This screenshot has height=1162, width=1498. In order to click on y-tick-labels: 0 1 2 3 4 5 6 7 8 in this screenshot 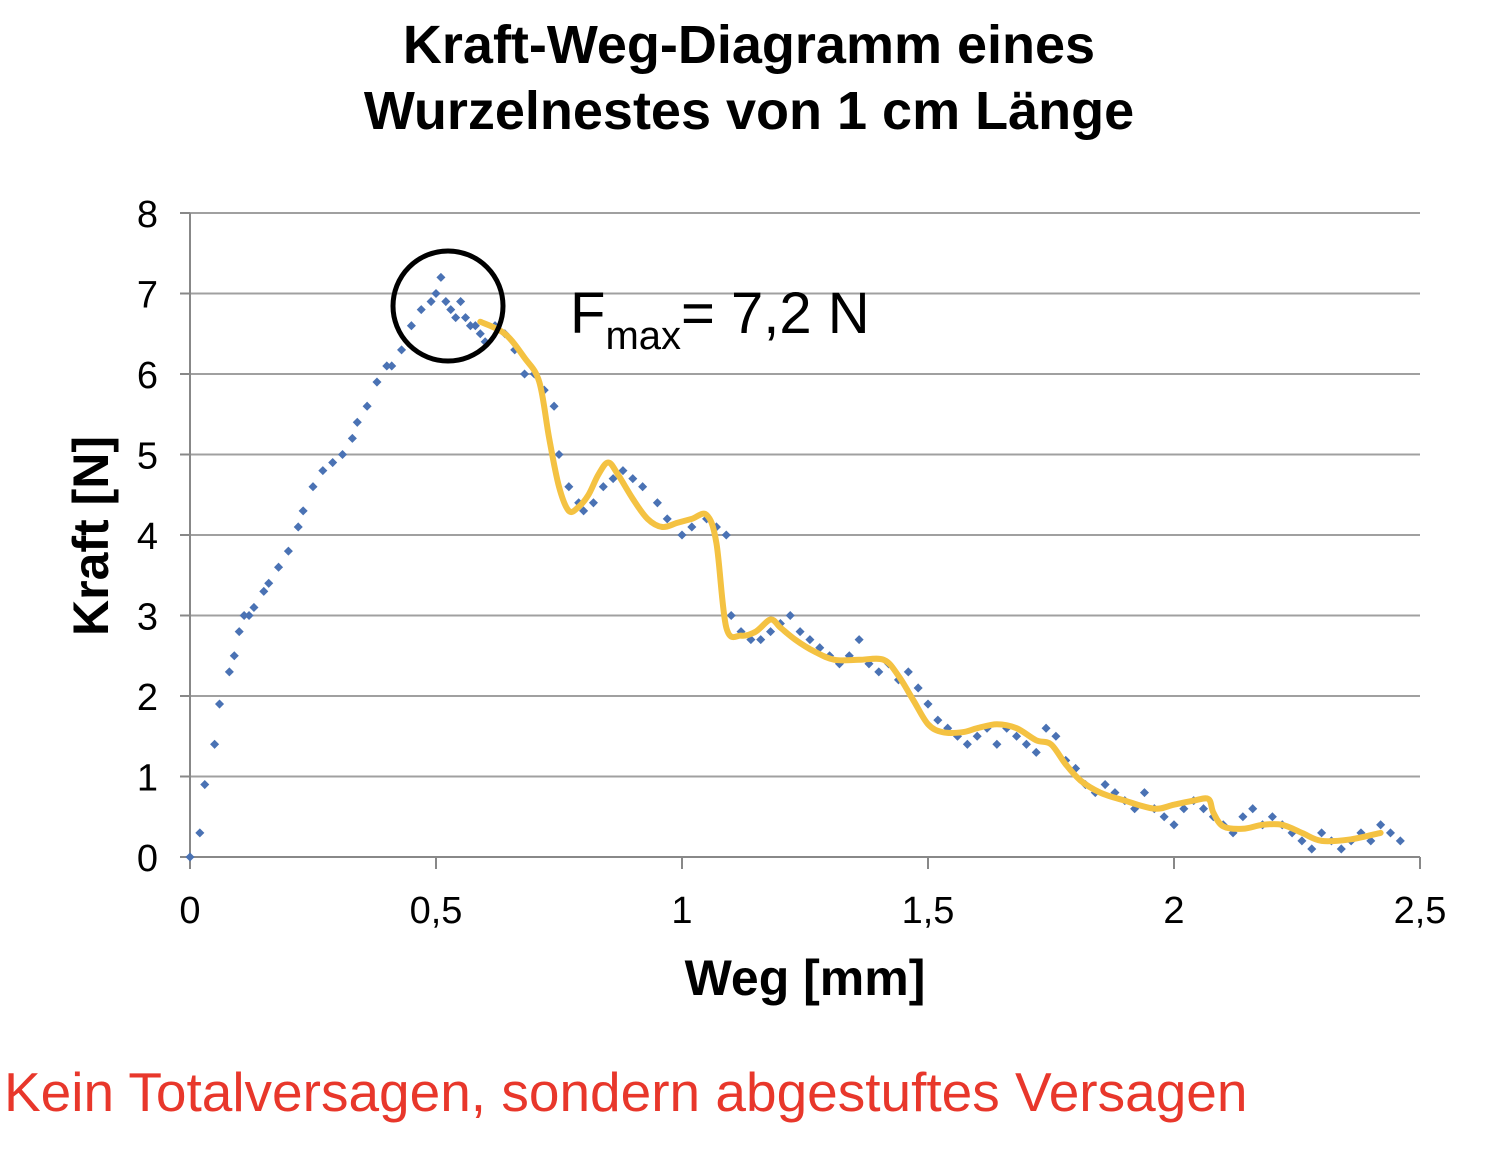, I will do `click(147, 537)`.